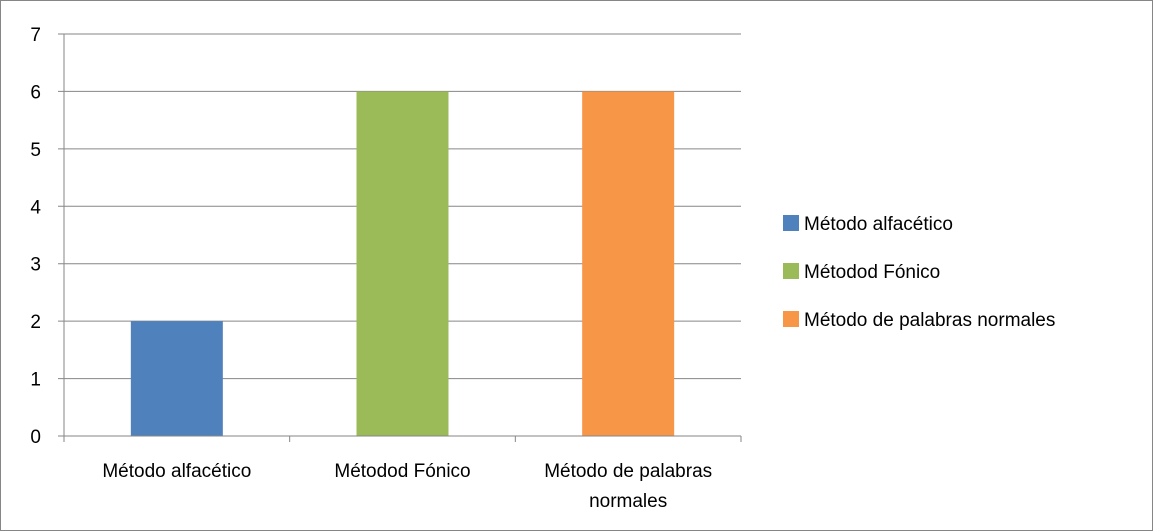 The height and width of the screenshot is (531, 1153). What do you see at coordinates (35, 236) in the screenshot?
I see `y-tick-labels: 0 1 2 3 4 5 6 7` at bounding box center [35, 236].